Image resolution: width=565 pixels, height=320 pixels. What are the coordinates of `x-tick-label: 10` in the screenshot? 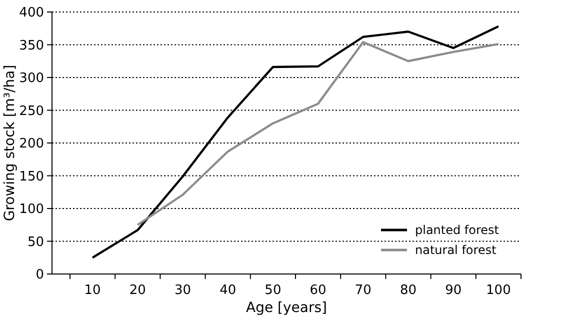 It's located at (92, 290).